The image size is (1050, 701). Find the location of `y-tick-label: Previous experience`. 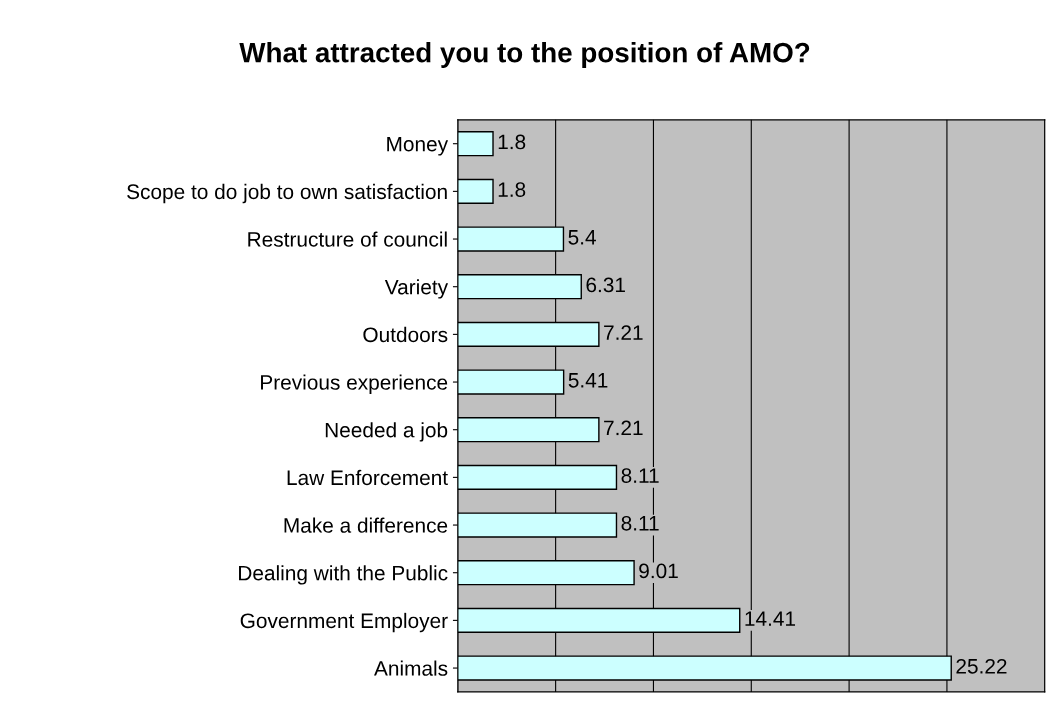

y-tick-label: Previous experience is located at coordinates (354, 384).